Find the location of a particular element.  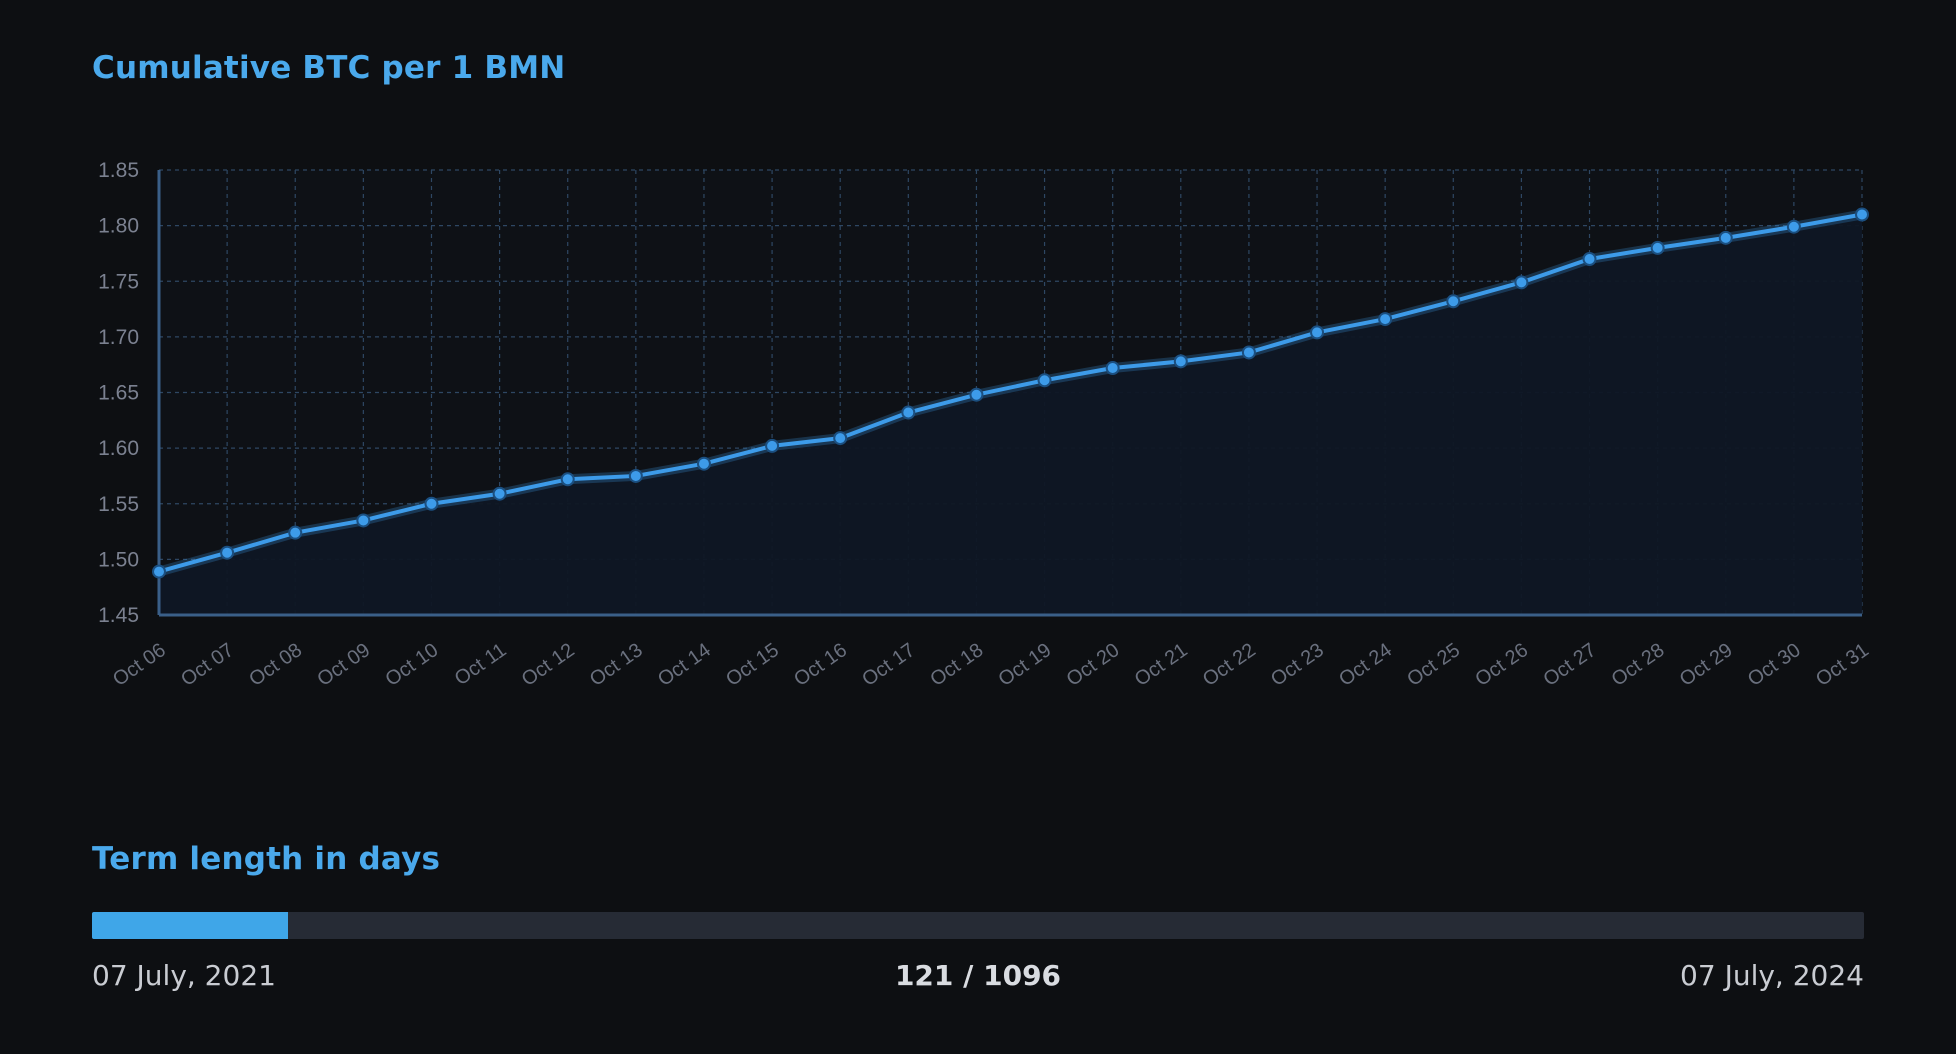

y-tick-label: 1.55 is located at coordinates (118, 504).